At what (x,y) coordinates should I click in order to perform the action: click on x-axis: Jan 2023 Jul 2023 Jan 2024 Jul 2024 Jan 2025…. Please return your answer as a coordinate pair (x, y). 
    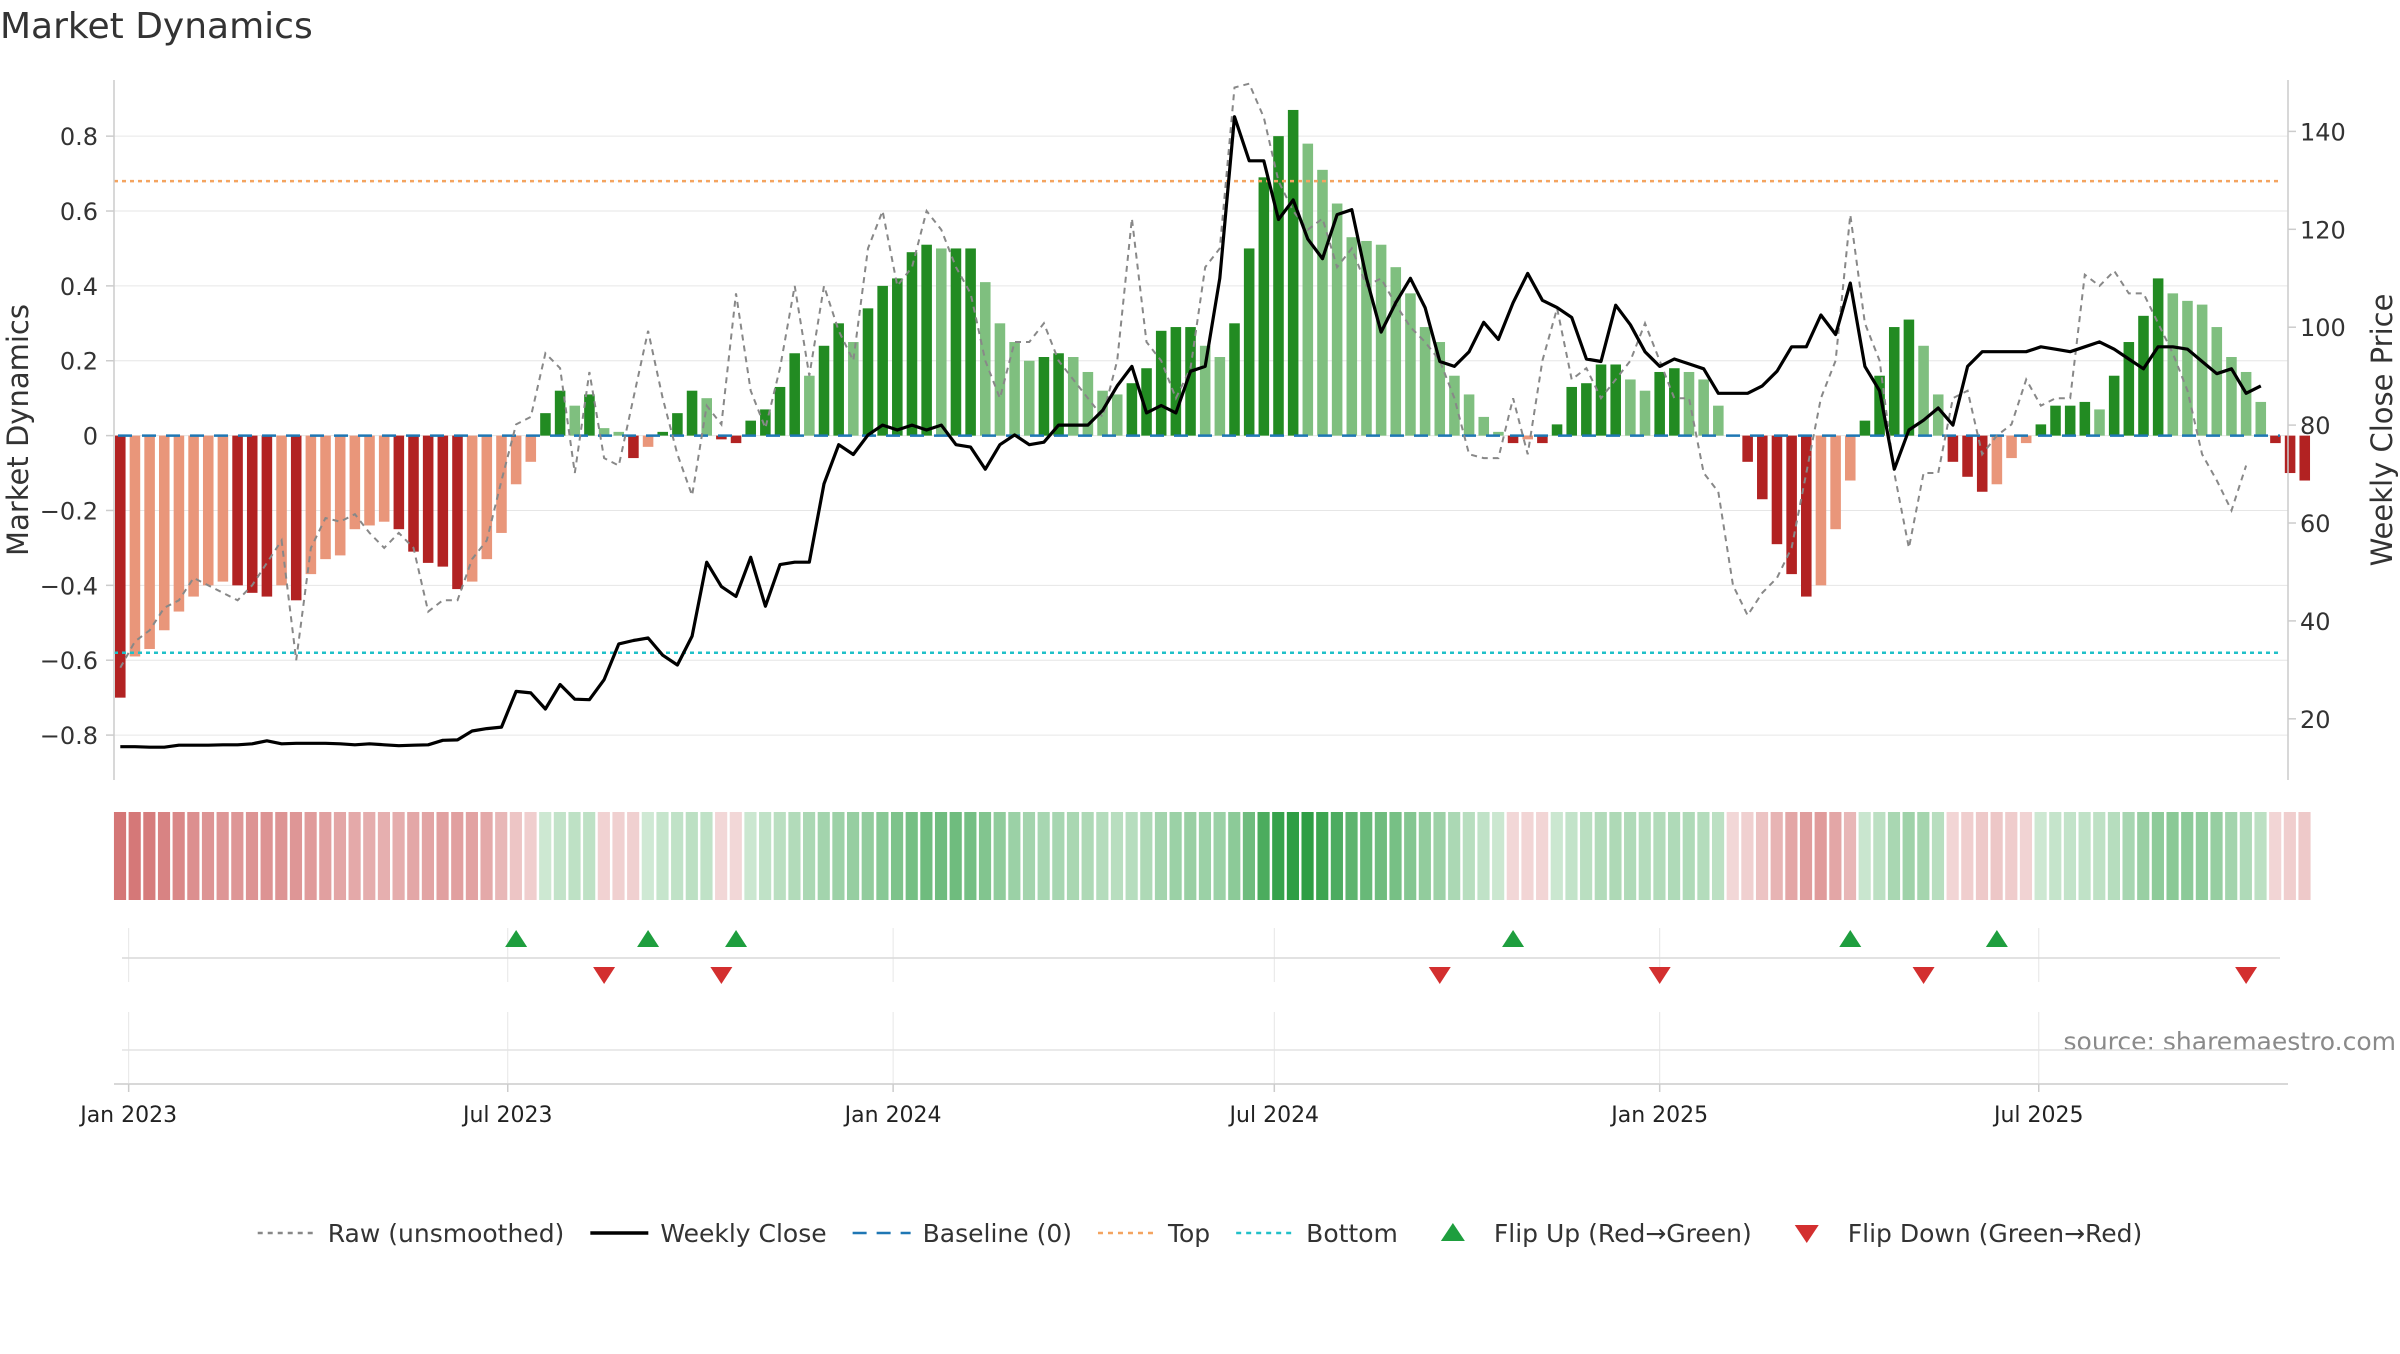
    Looking at the image, I should click on (1183, 1070).